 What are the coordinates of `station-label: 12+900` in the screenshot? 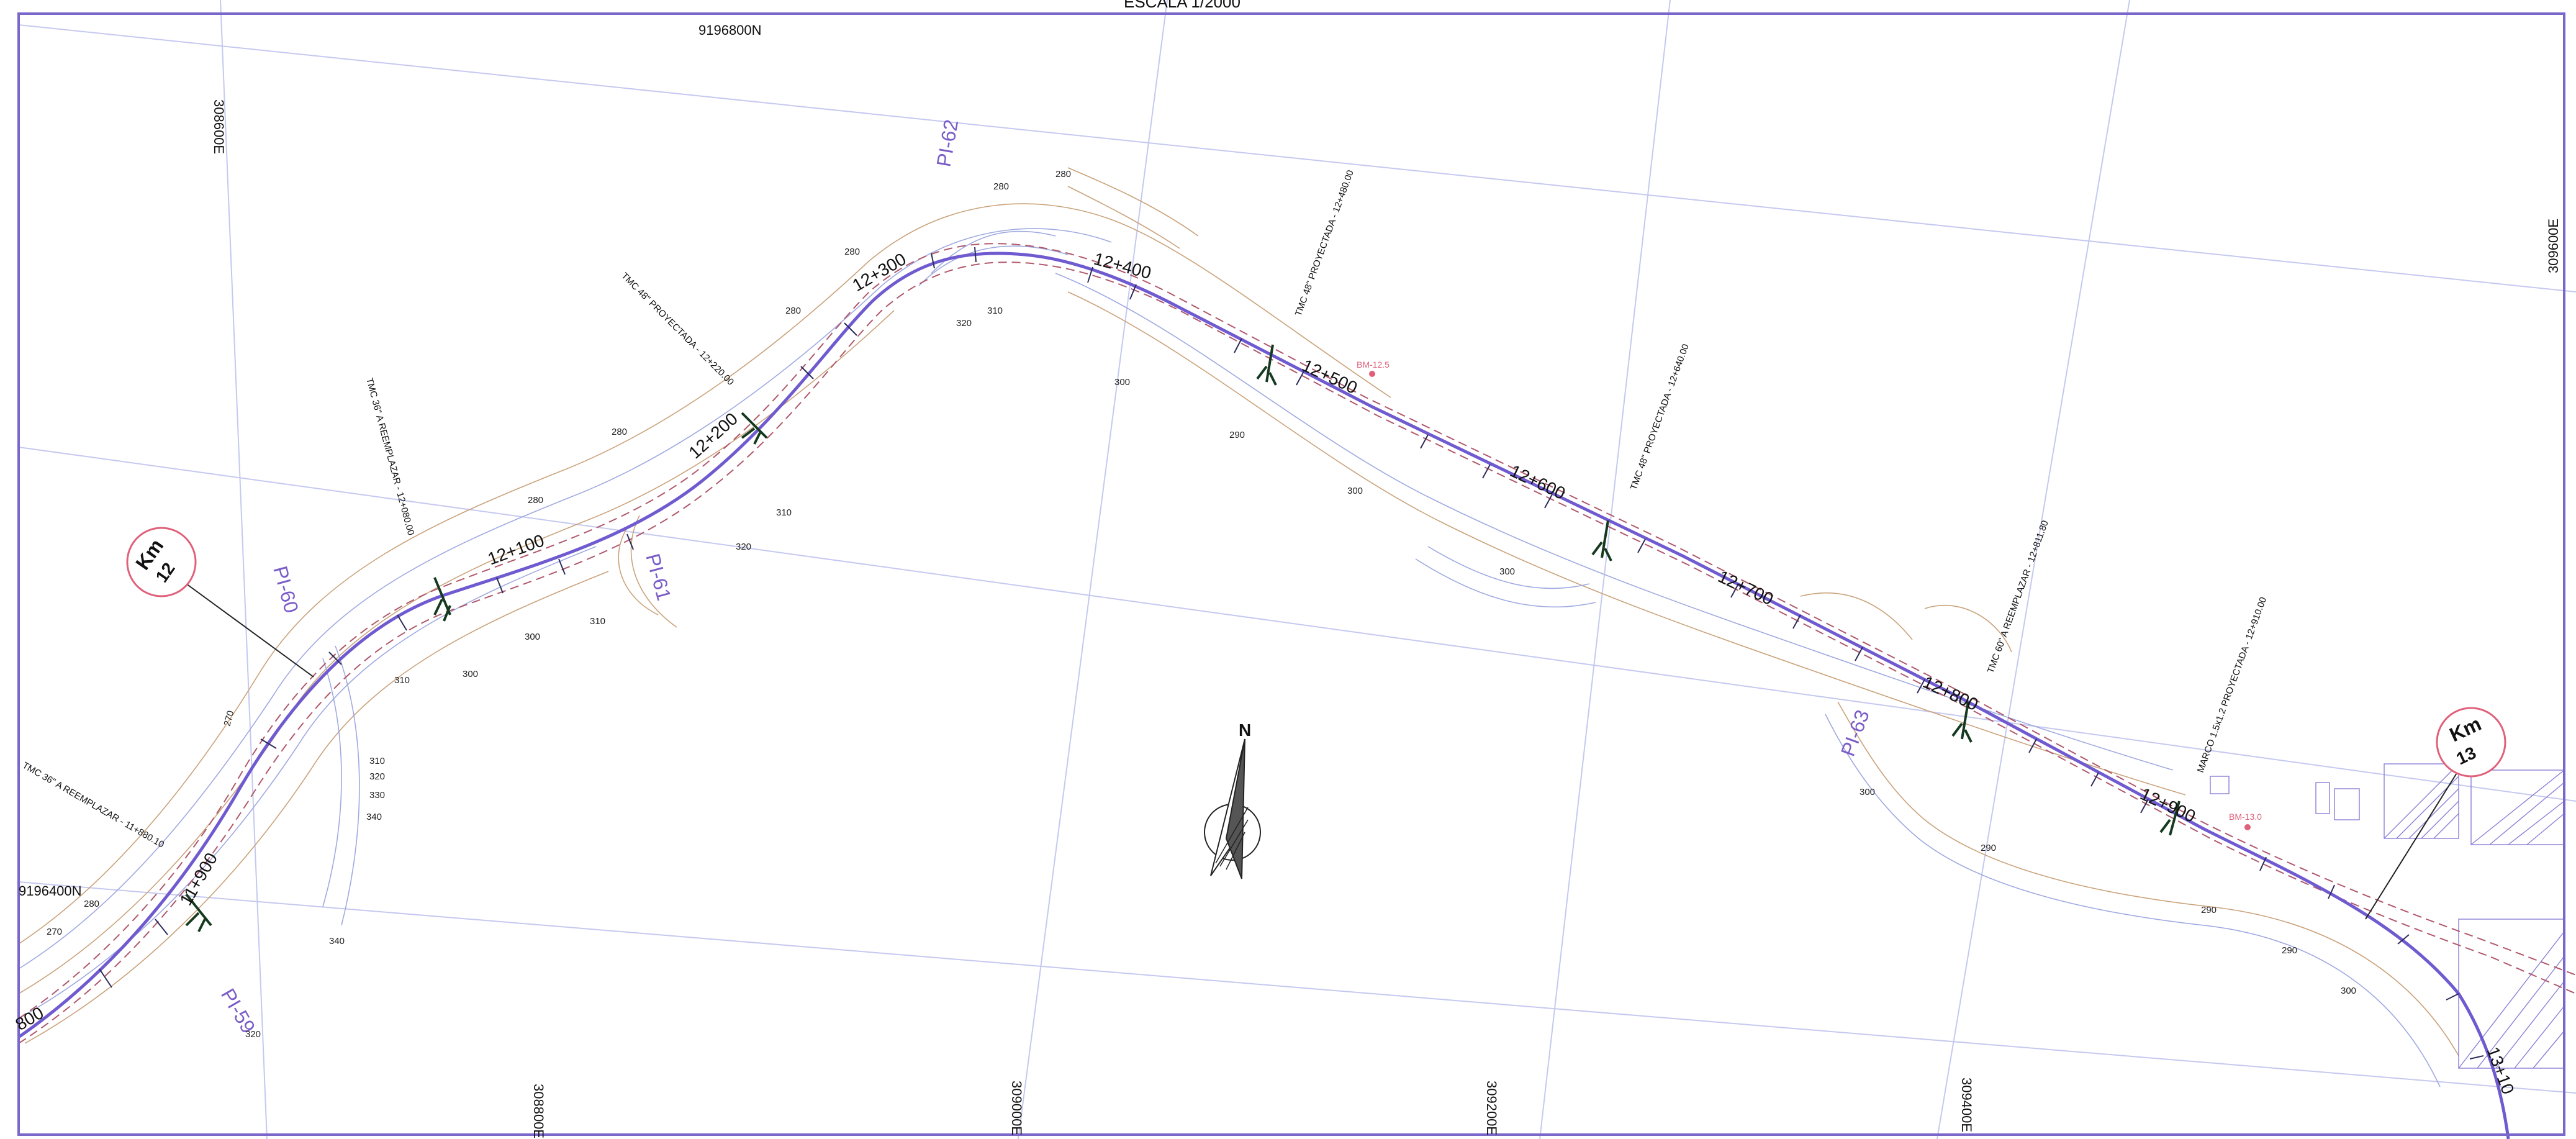 It's located at (2167, 805).